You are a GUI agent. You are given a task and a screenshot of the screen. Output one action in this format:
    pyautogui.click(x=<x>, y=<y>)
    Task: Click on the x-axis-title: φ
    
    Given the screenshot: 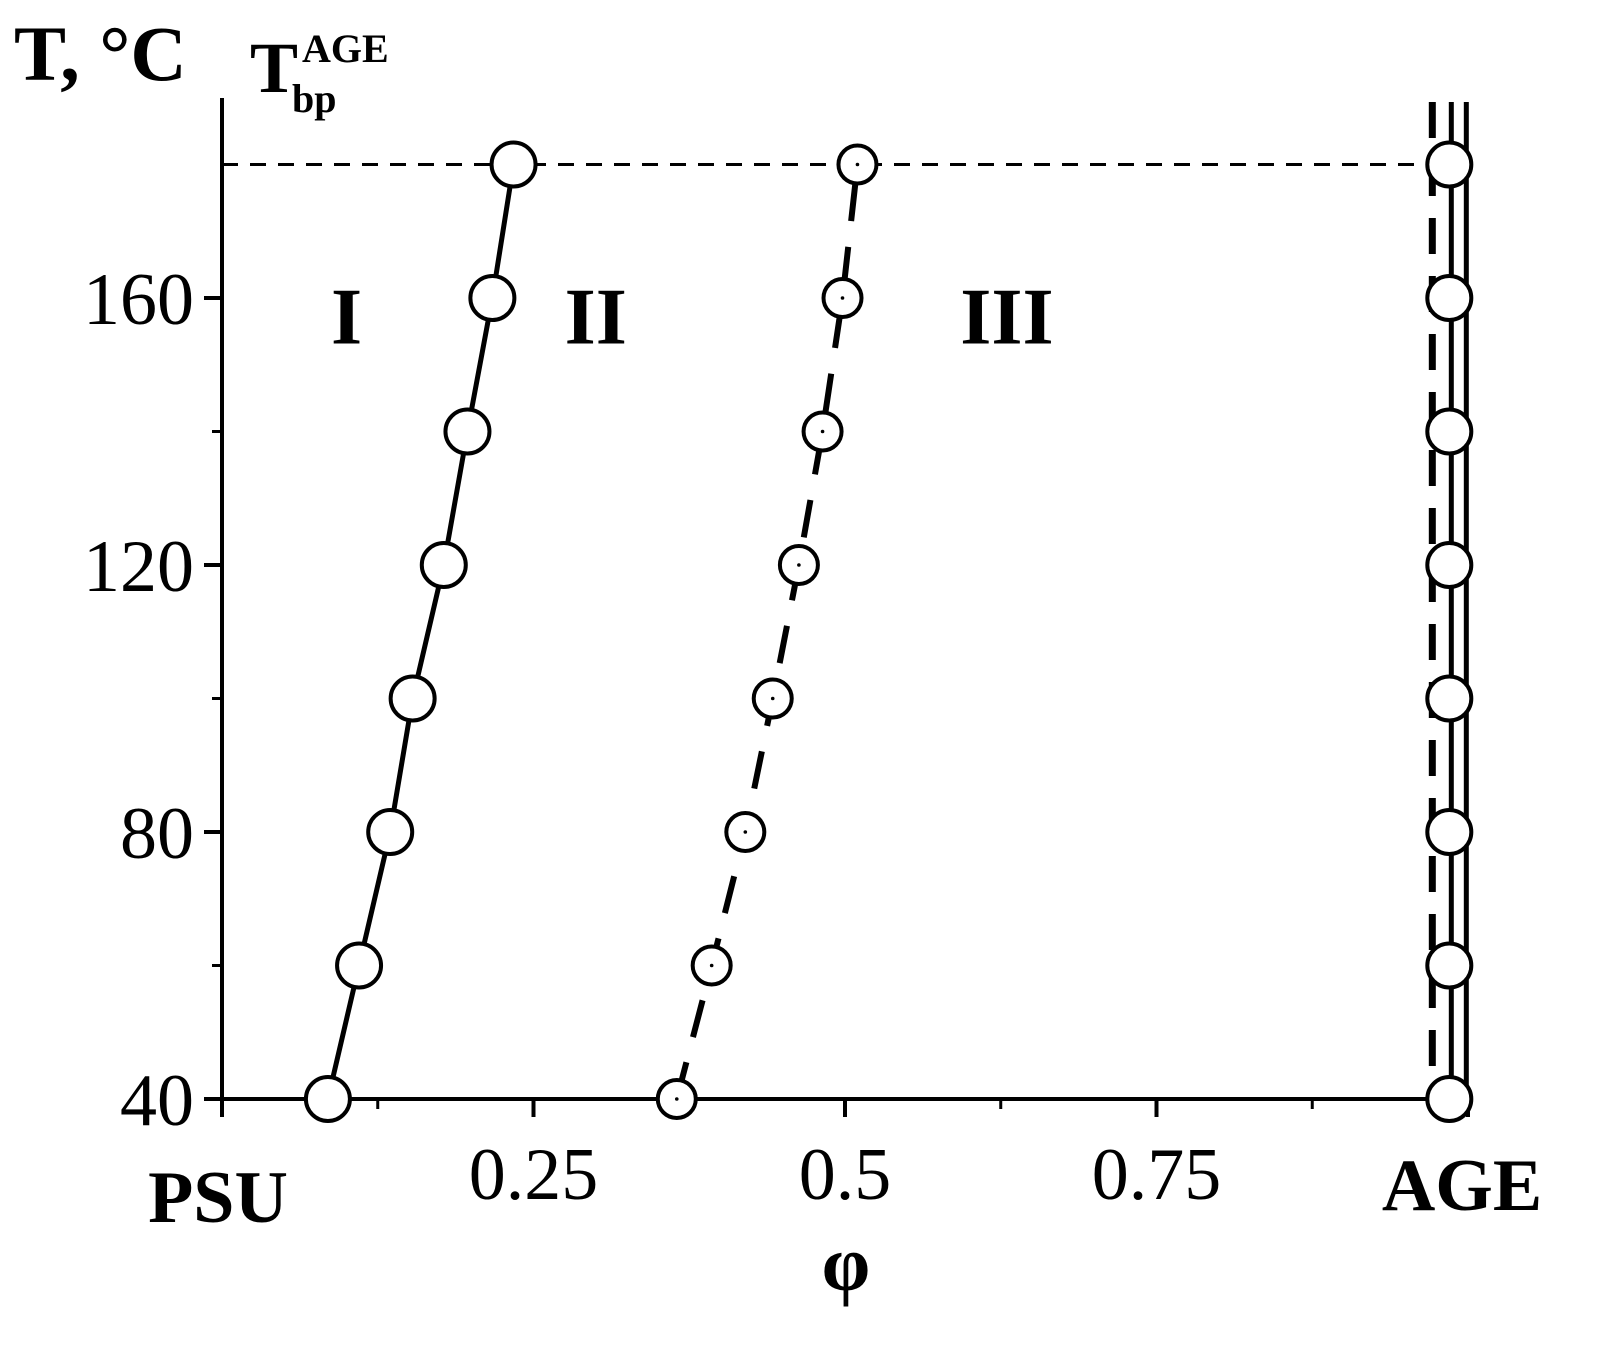 What is the action you would take?
    pyautogui.click(x=846, y=1263)
    